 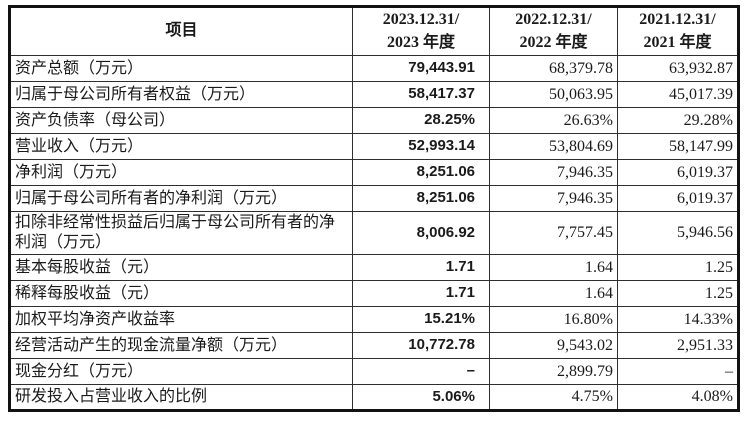 I want to click on table-row: 研发投入占营业收入的比例 5.06% 4.75% 4.08%, so click(x=374, y=397).